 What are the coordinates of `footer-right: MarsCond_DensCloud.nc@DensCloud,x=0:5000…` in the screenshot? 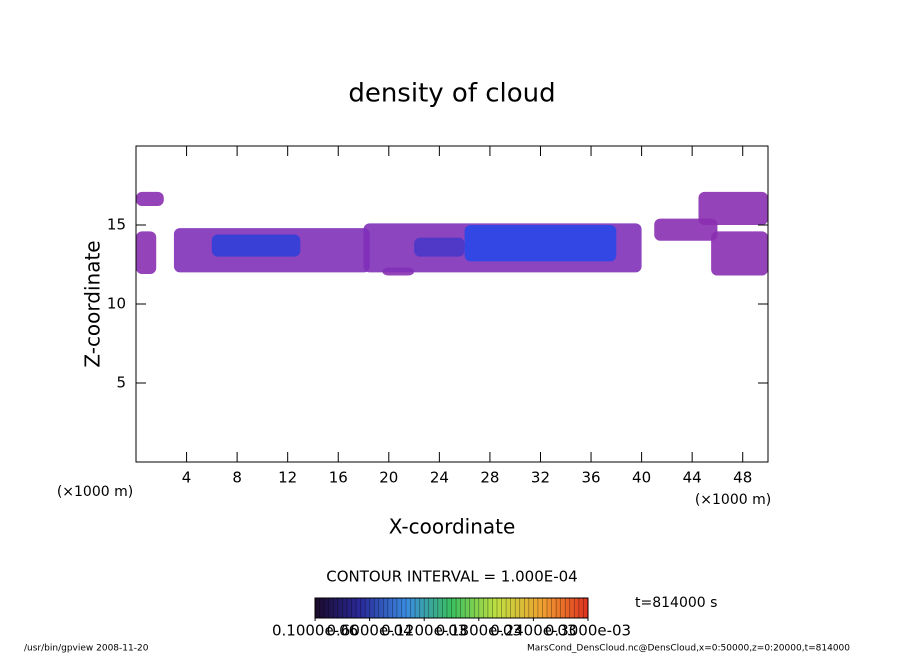 It's located at (688, 649).